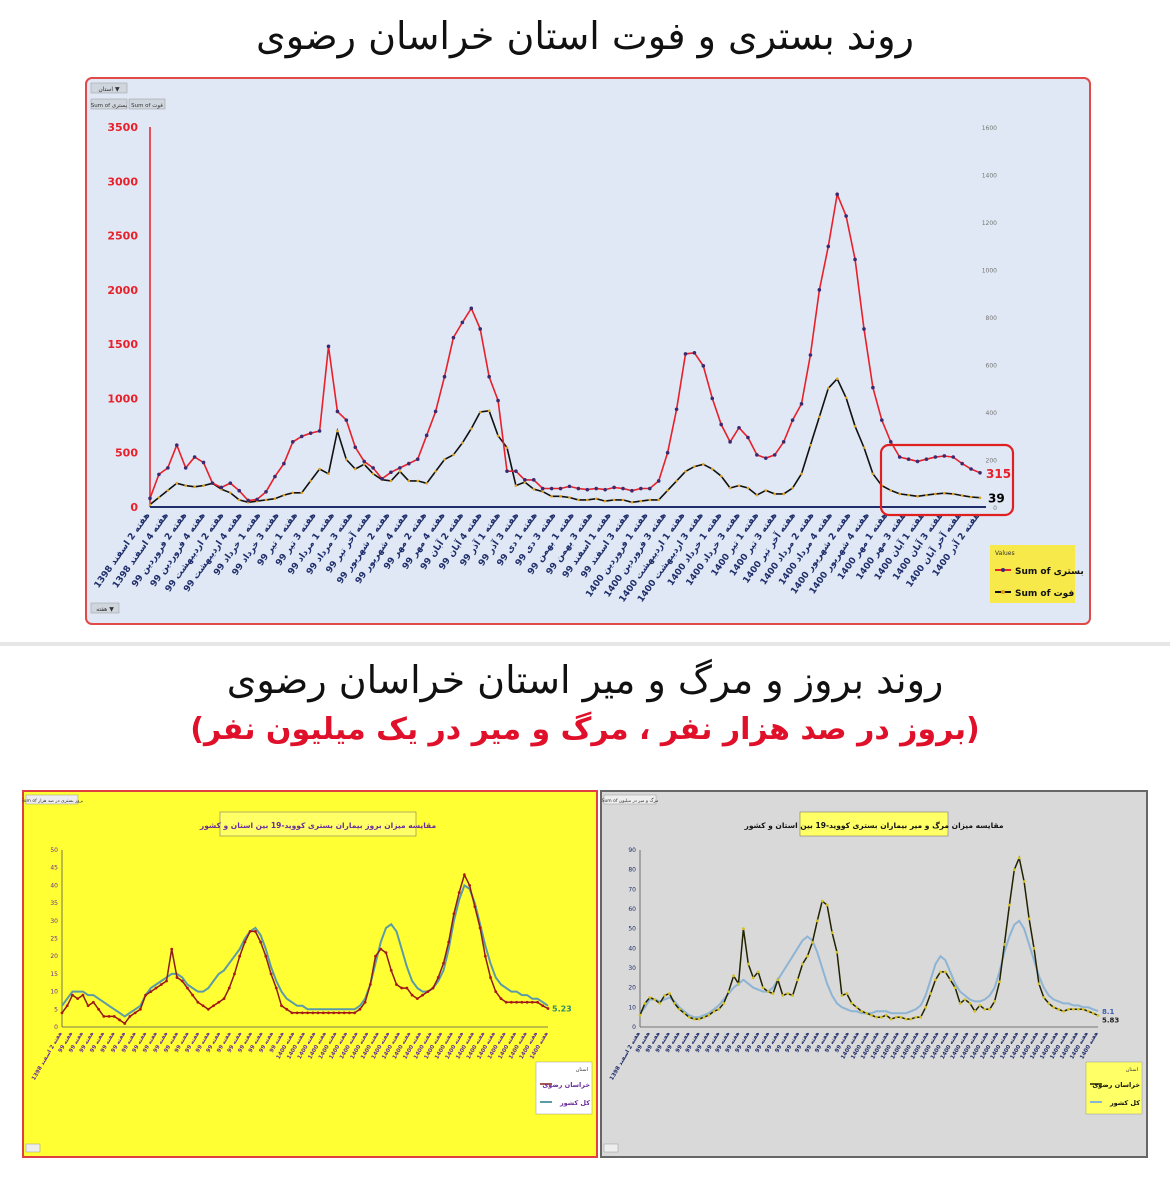 Image resolution: width=1170 pixels, height=1191 pixels. I want to click on main-title: روند بستری و فوت استان خراسان رضوی, so click(585, 36).